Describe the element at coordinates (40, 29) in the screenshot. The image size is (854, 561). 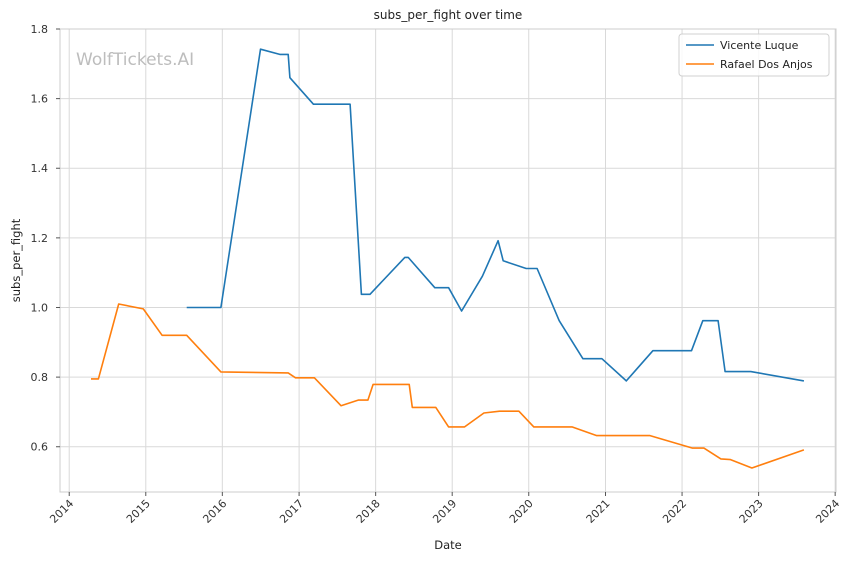
I see `y-tick-label: 1.8` at that location.